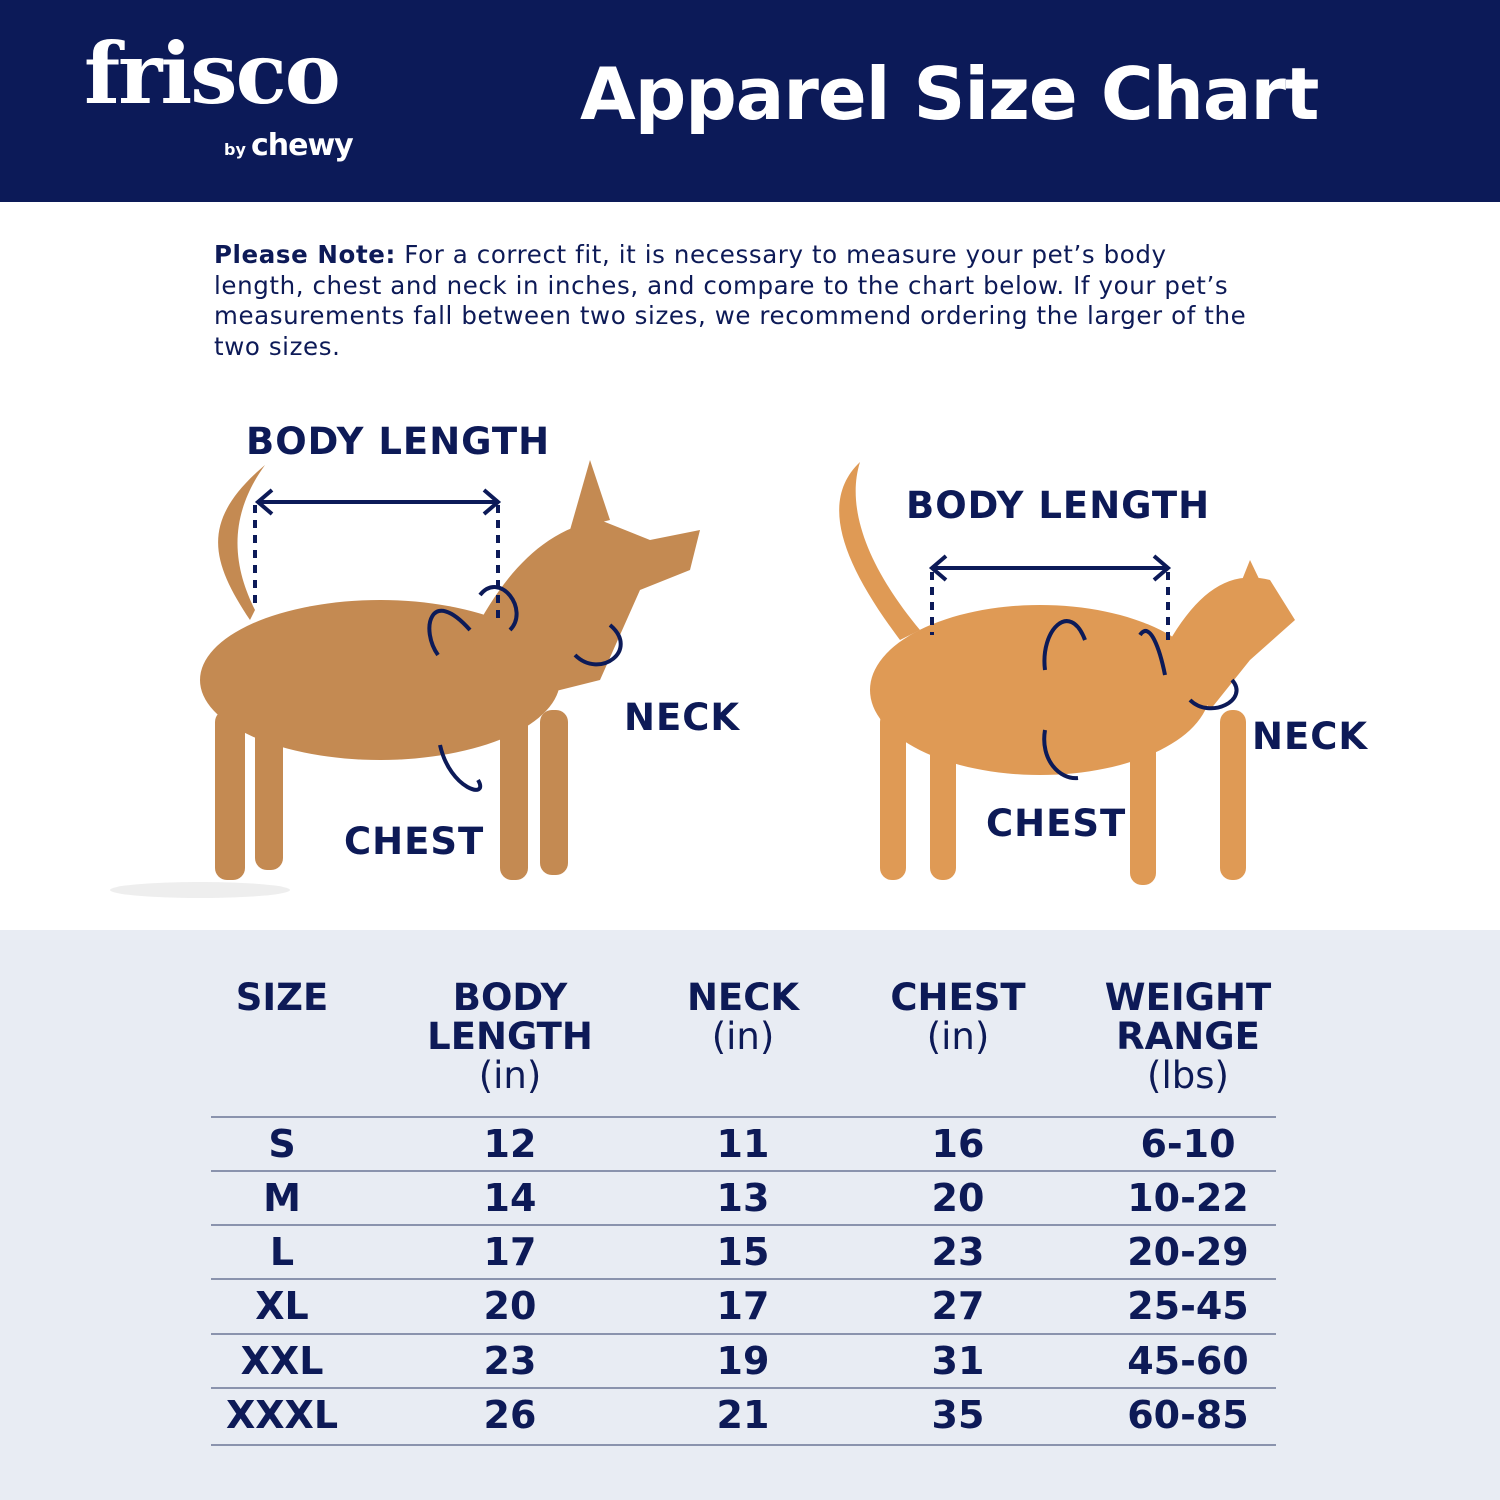 The image size is (1500, 1500). I want to click on logo-sub: by chewy, so click(289, 145).